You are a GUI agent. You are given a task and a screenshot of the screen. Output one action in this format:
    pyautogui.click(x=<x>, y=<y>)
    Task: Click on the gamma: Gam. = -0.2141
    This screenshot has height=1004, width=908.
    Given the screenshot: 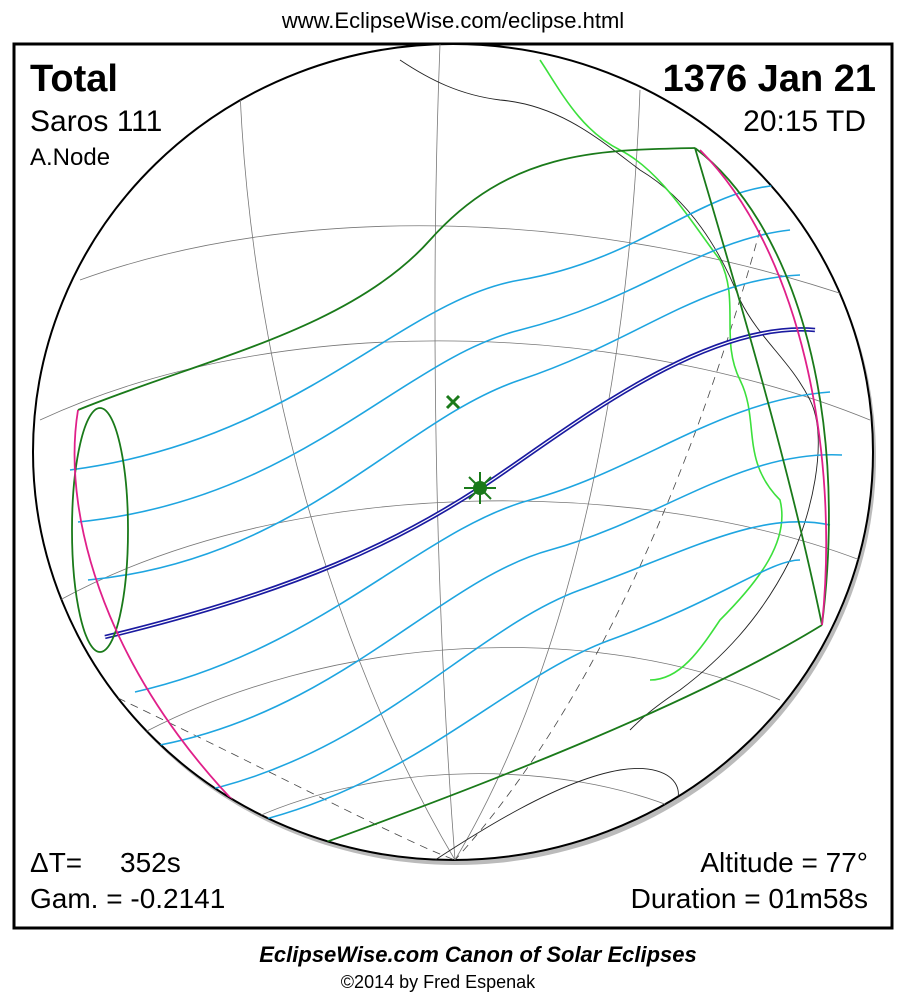 What is the action you would take?
    pyautogui.click(x=127, y=898)
    